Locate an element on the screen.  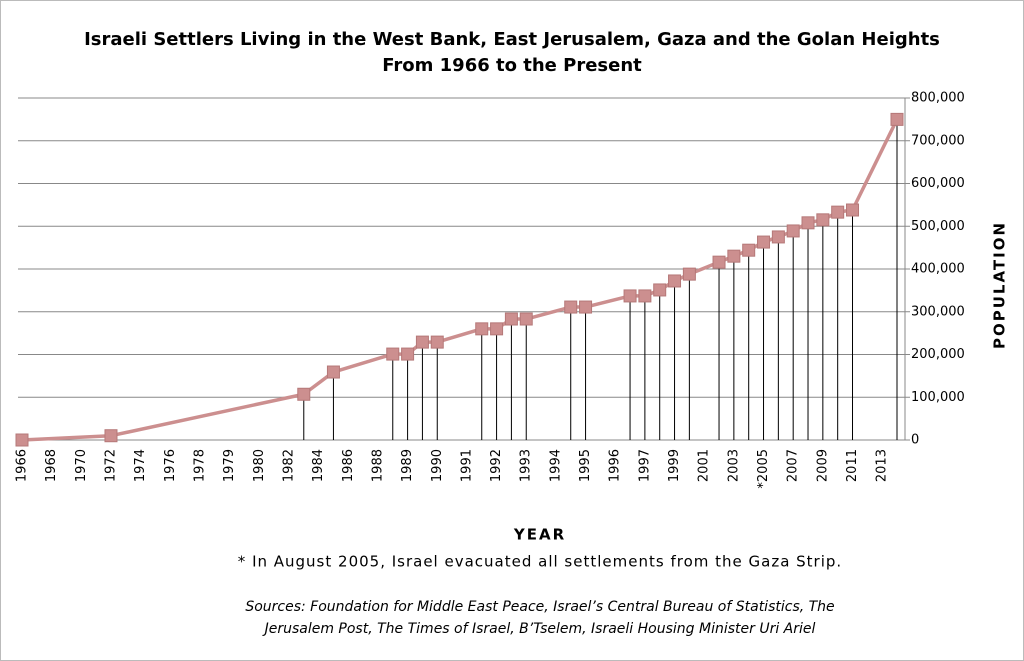
x-tick-label: 1982 is located at coordinates (288, 465).